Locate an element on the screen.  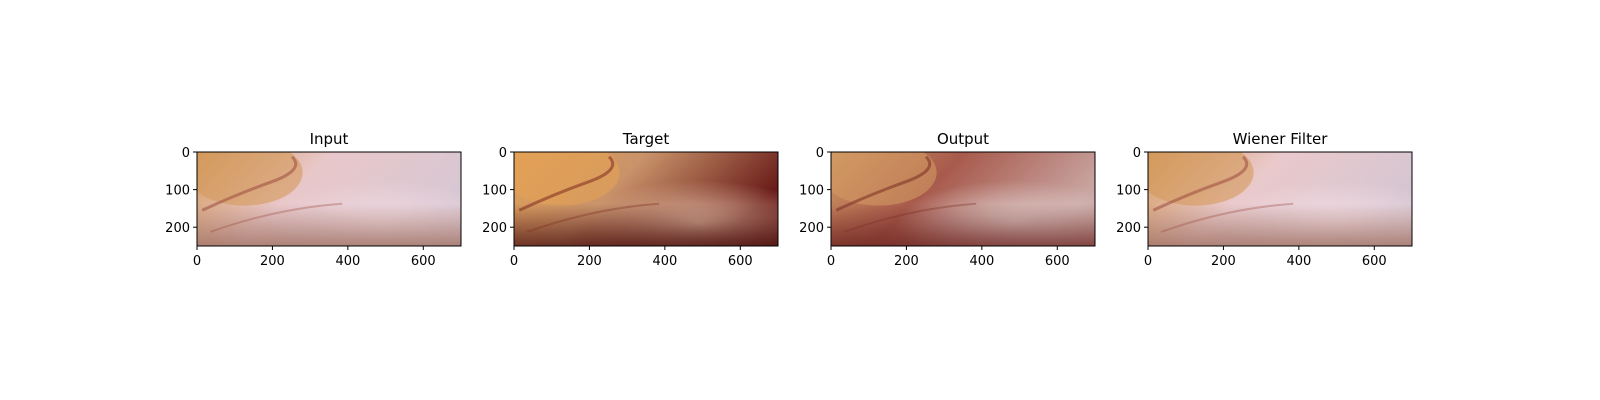
panel-target: Target 0 200 400 600 0 100 200 is located at coordinates (630, 199).